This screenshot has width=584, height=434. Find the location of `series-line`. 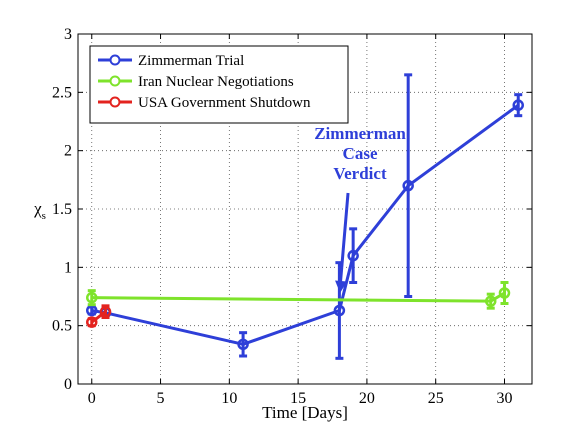

series-line is located at coordinates (98, 317).